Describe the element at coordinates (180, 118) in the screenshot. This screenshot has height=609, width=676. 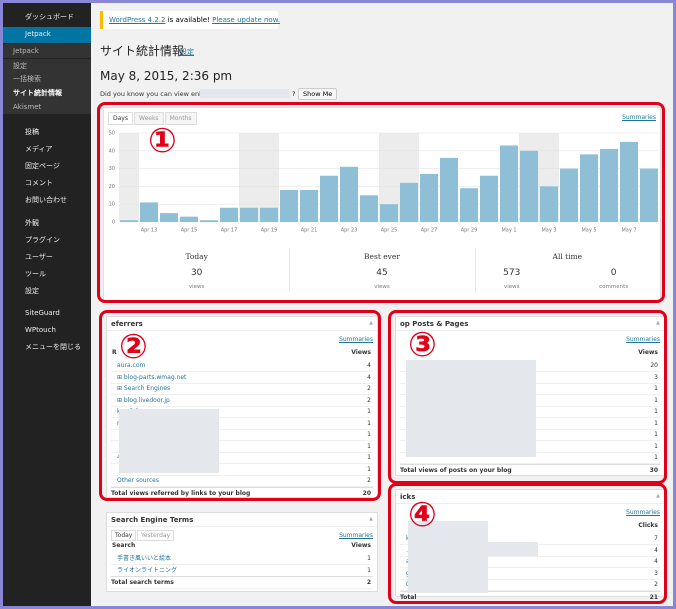
I see `tab: Months` at that location.